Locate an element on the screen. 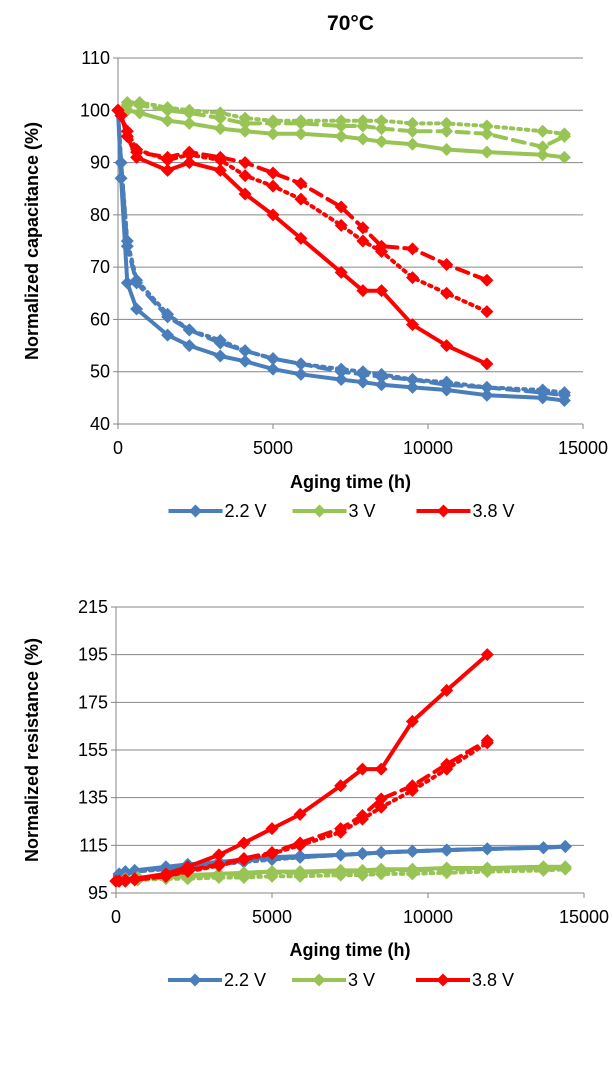 Image resolution: width=613 pixels, height=1089 pixels. series-3-8-v-dot is located at coordinates (301, 812).